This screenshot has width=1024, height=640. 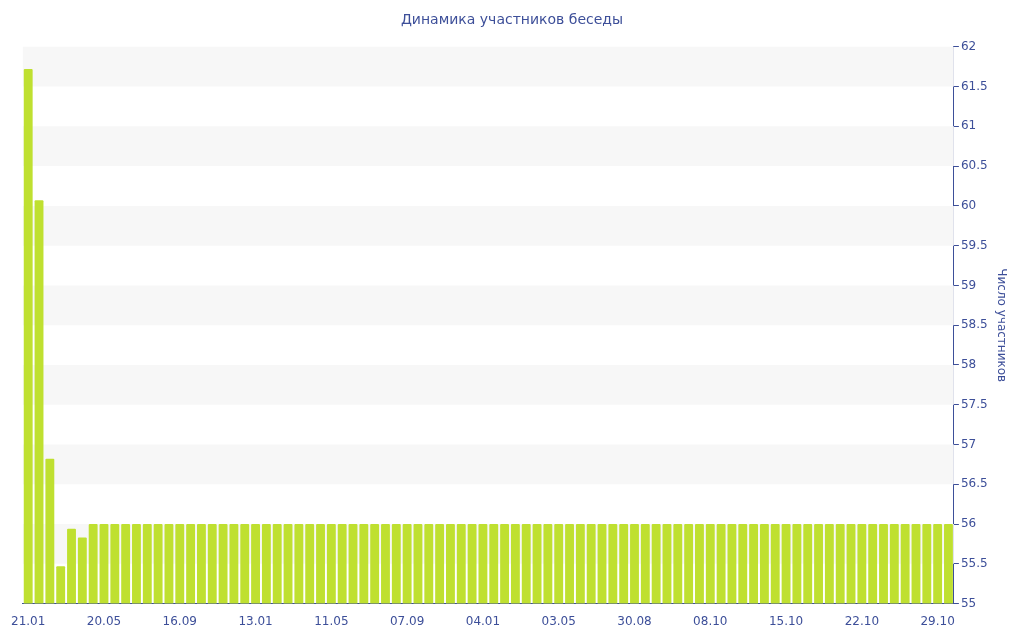 What do you see at coordinates (104, 620) in the screenshot?
I see `x-tick-label: 20.05` at bounding box center [104, 620].